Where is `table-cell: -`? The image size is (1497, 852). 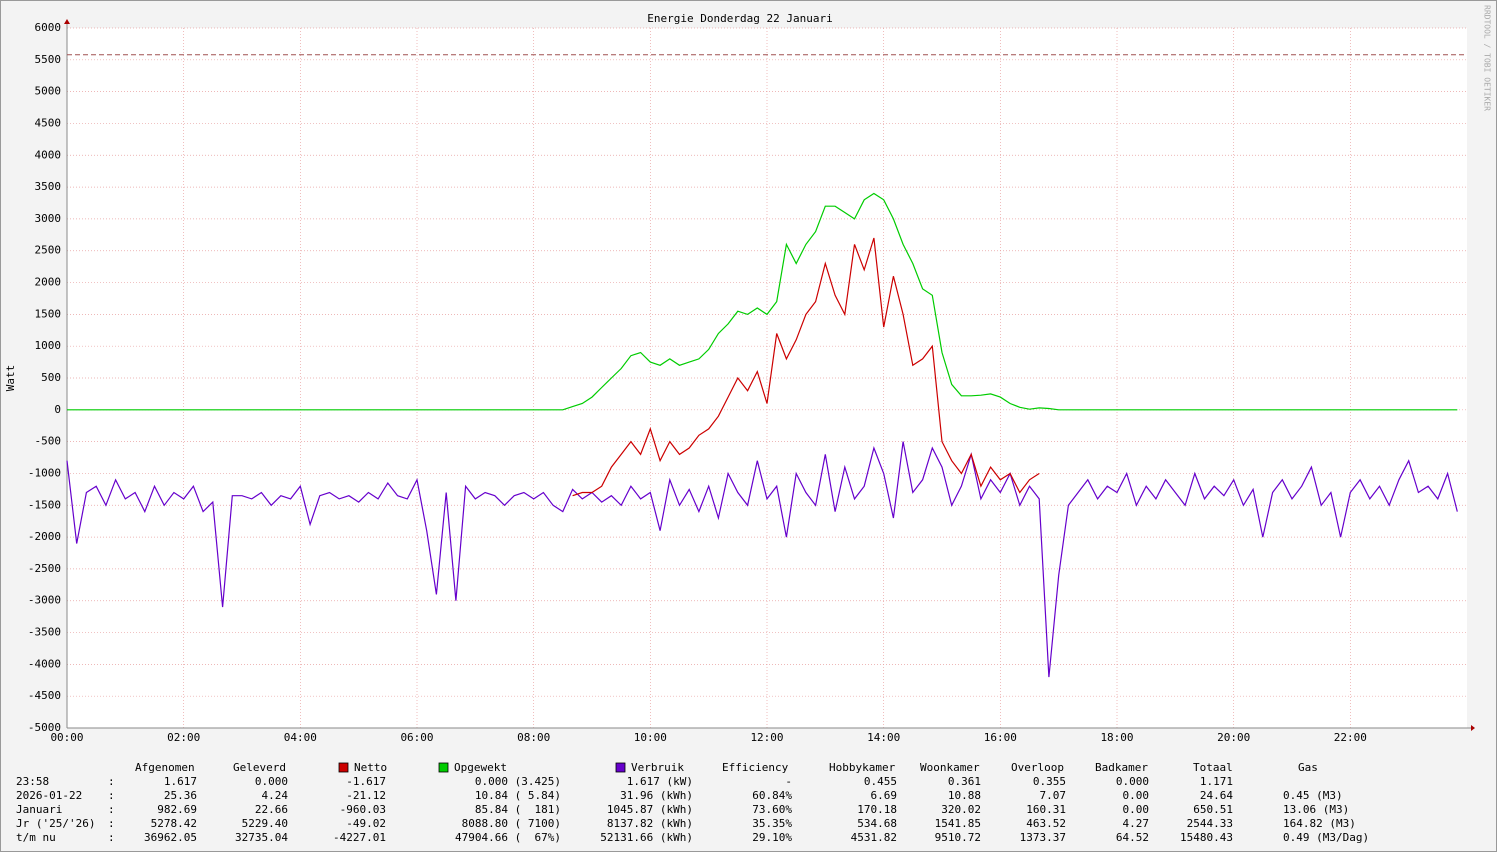
table-cell: - is located at coordinates (788, 781).